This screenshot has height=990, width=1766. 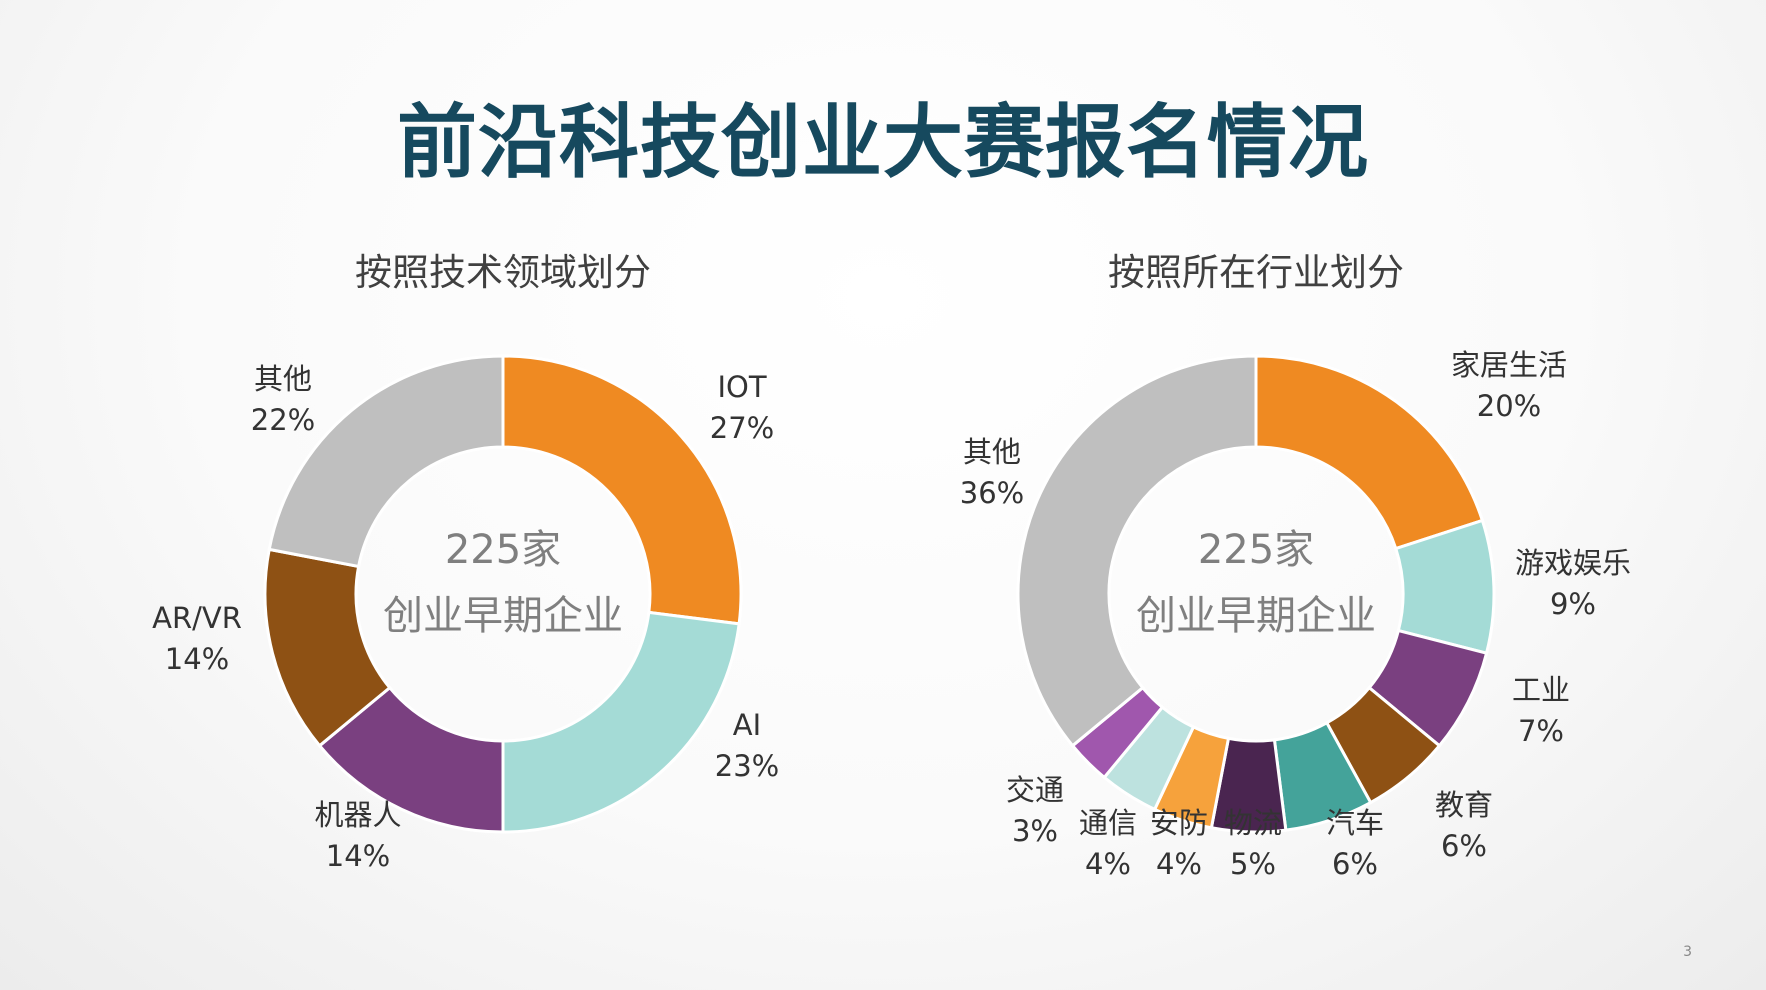 I want to click on chart2-center-count: 225家, so click(x=1256, y=550).